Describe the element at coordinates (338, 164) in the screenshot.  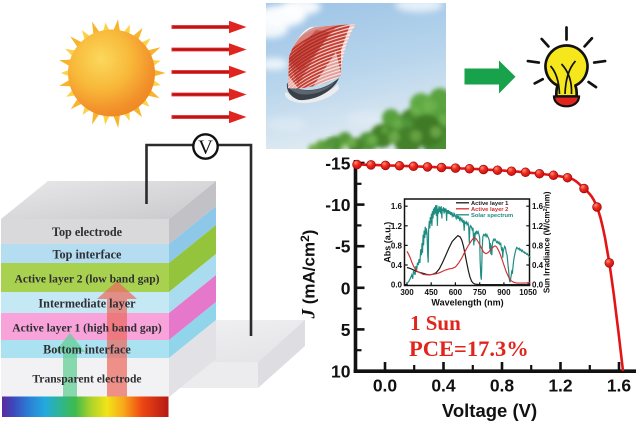
I see `svg-text: -15` at that location.